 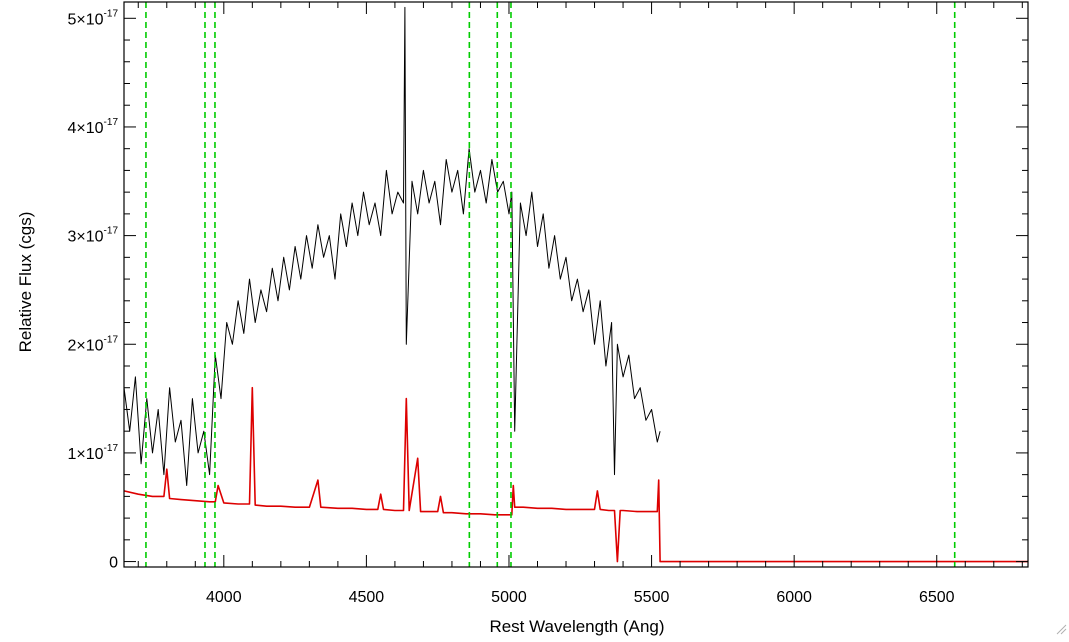 I want to click on y-tick-label: 0, so click(x=113, y=563).